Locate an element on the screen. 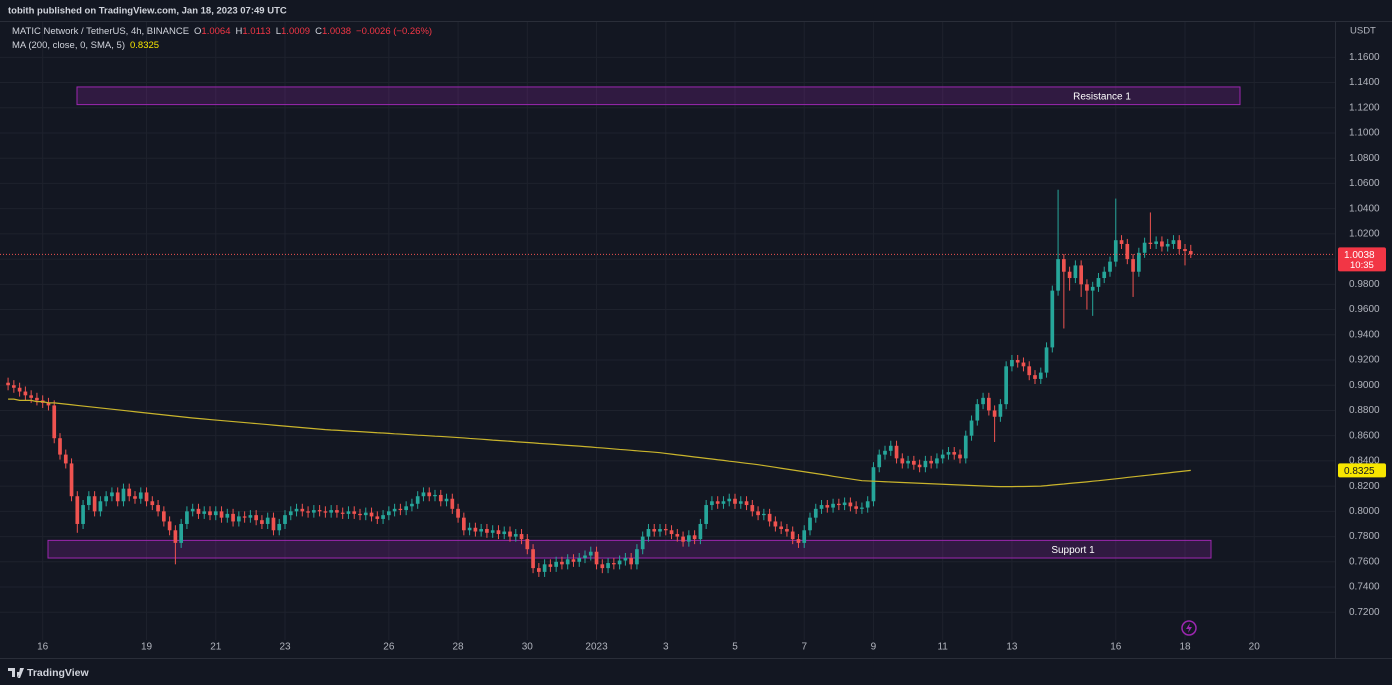  y-tick-label: 1.0600 is located at coordinates (1364, 183).